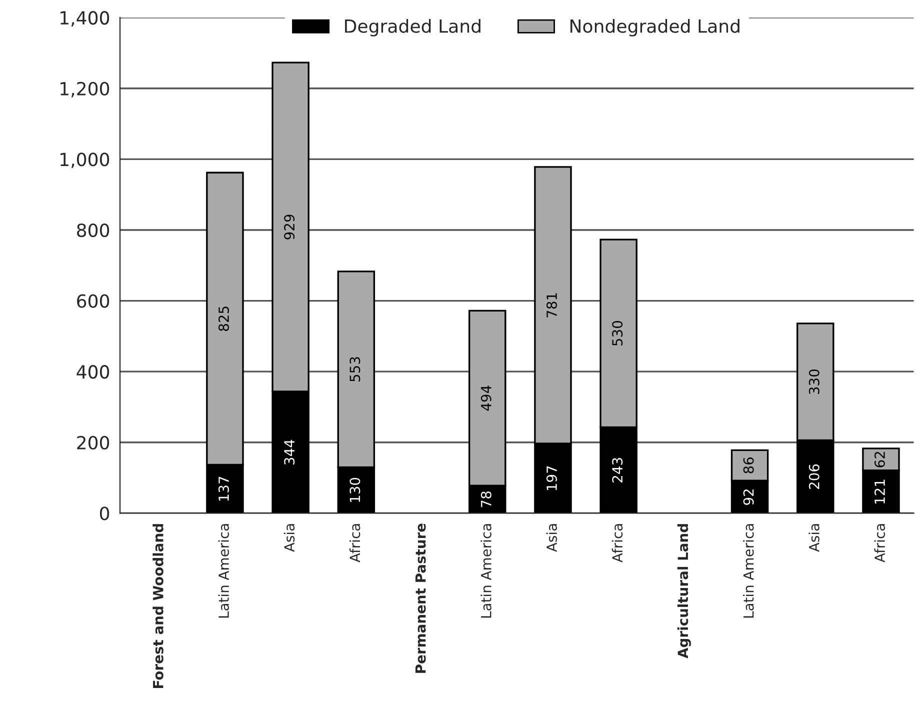  I want to click on data-label: 130, so click(355, 490).